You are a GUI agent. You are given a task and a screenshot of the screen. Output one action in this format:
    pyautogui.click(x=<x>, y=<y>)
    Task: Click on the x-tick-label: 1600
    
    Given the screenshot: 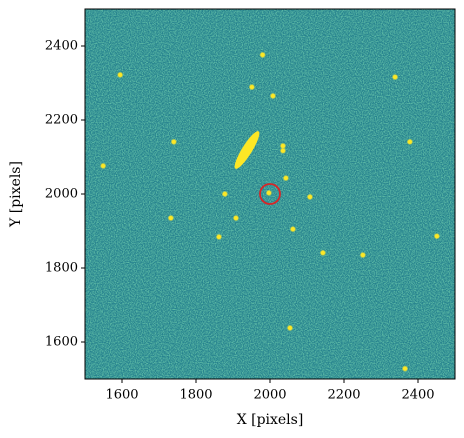 What is the action you would take?
    pyautogui.click(x=121, y=395)
    